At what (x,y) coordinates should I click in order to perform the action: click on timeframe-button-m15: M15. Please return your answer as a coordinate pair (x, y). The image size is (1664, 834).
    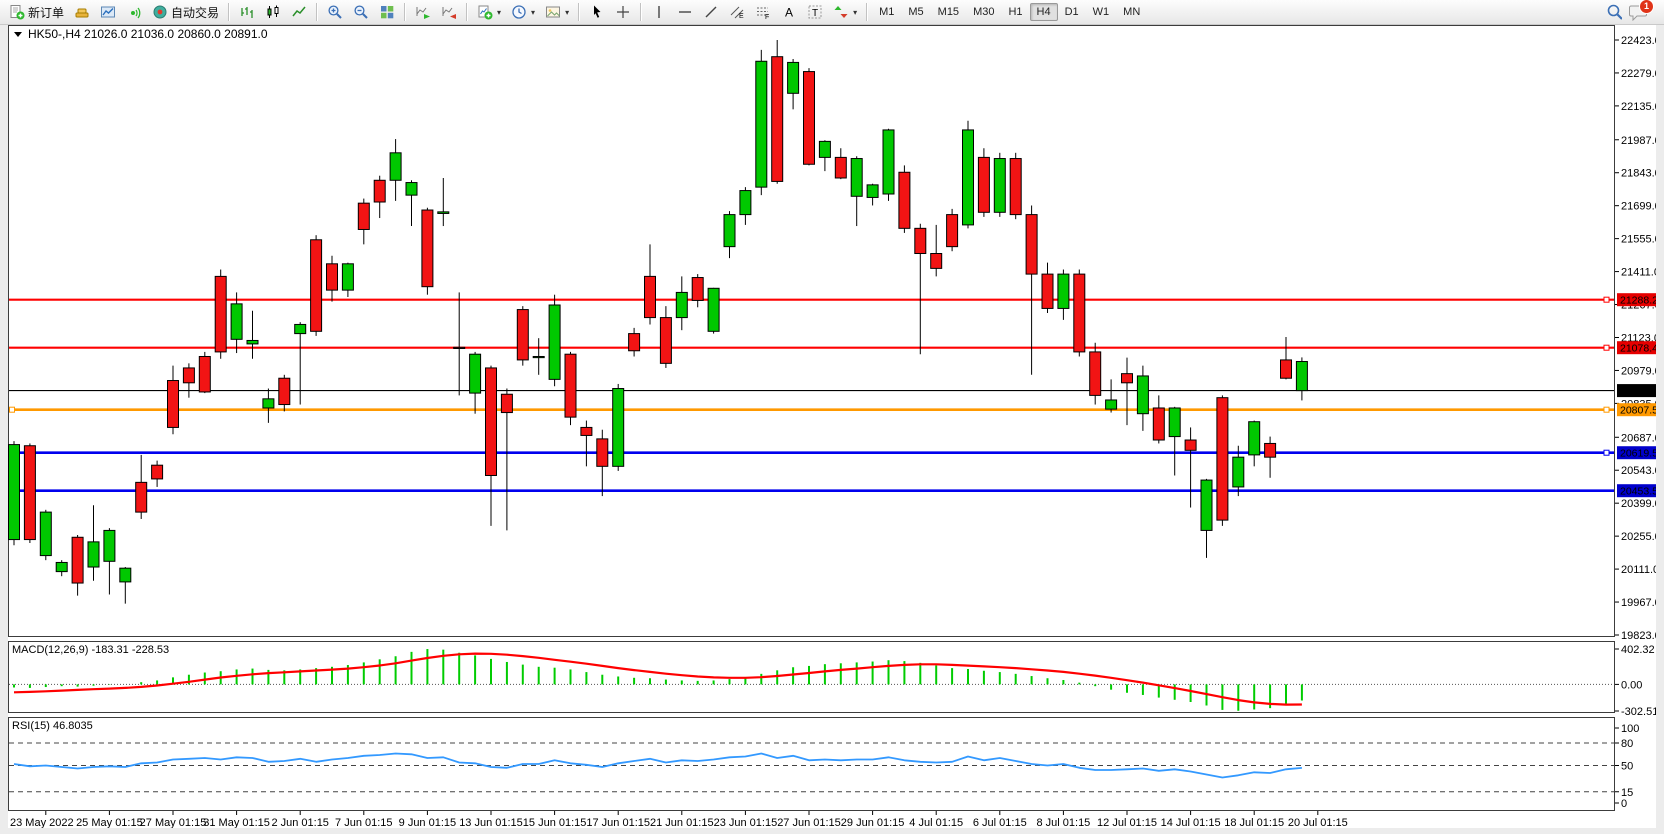
    Looking at the image, I should click on (948, 12).